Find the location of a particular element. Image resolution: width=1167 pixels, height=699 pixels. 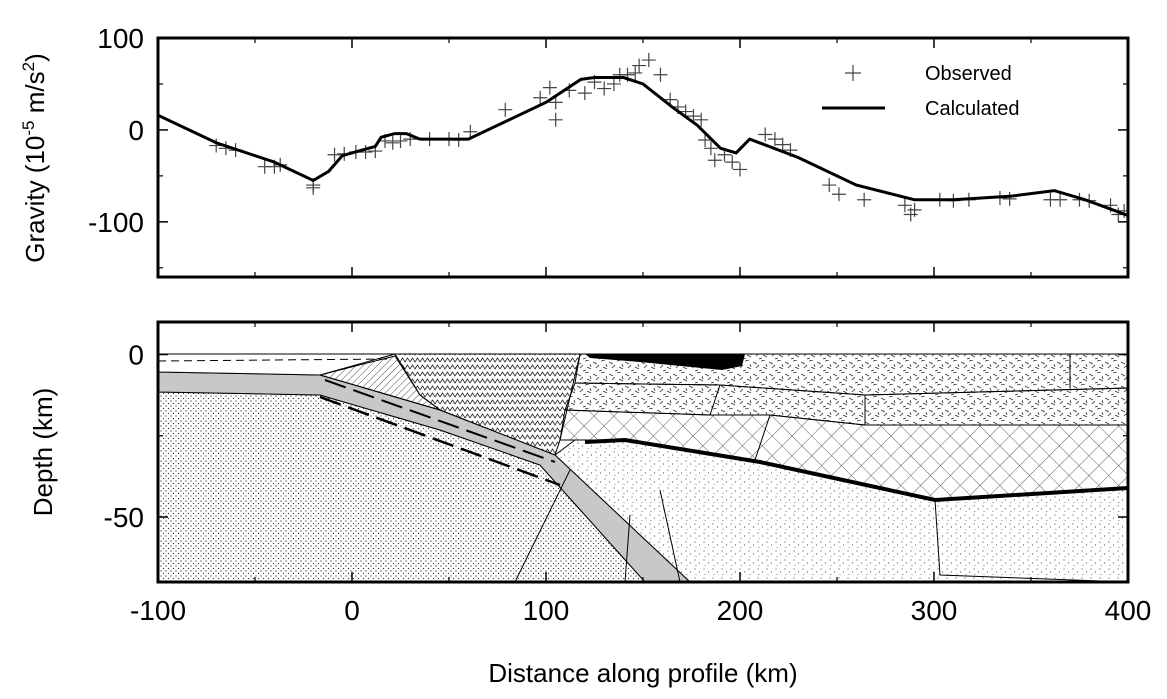

x-tick-label: 200 is located at coordinates (740, 610).